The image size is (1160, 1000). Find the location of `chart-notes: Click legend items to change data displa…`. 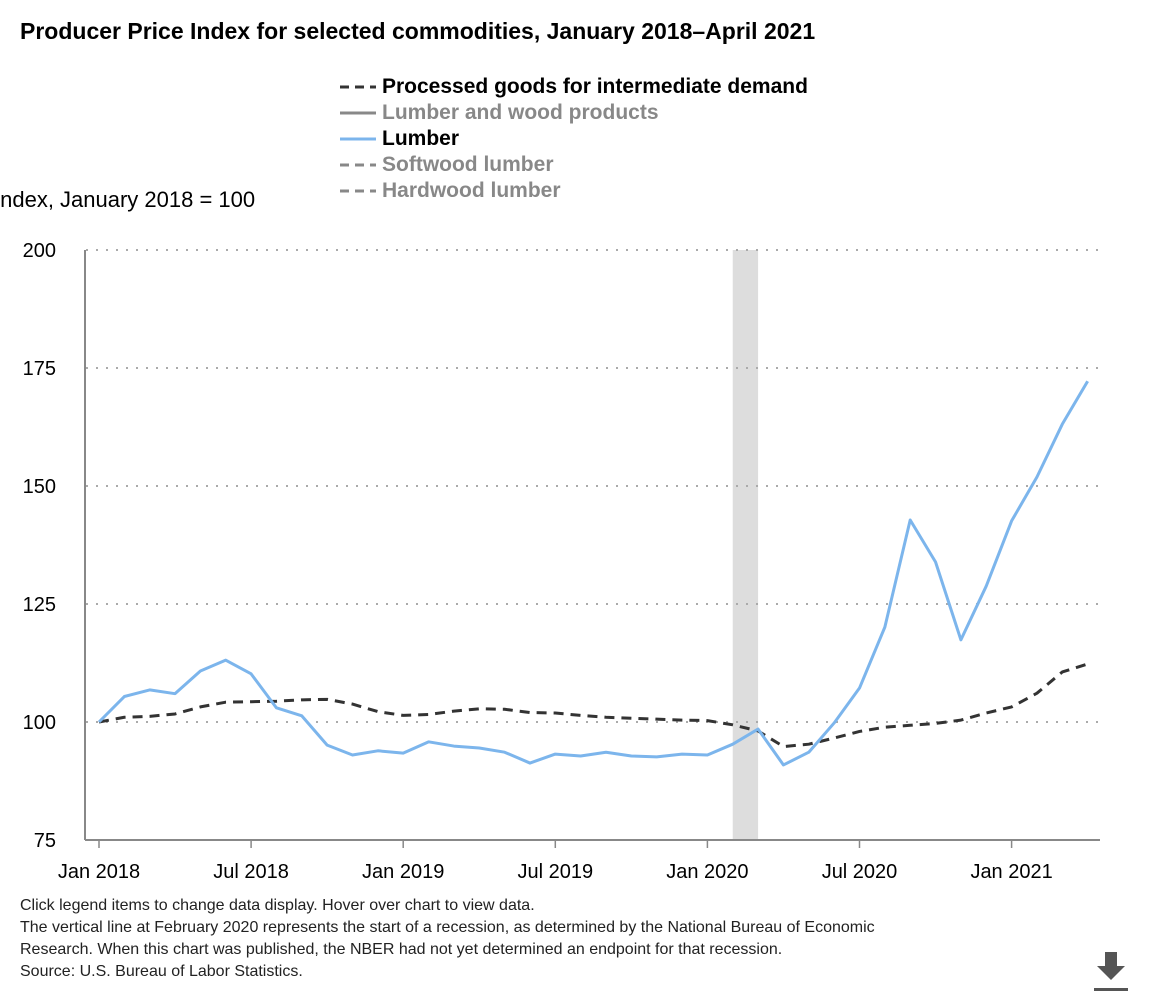

chart-notes: Click legend items to change data displa… is located at coordinates (447, 939).